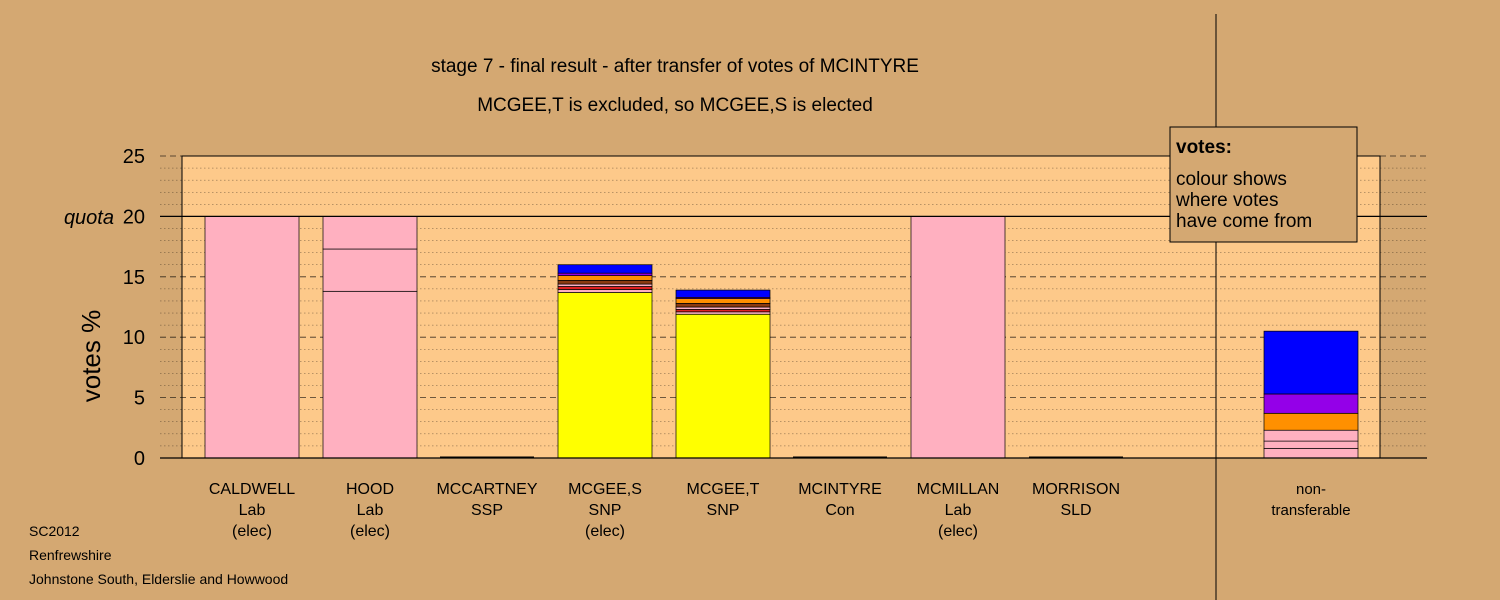 Image resolution: width=1500 pixels, height=600 pixels. I want to click on legend-line-1: colour shows, so click(1231, 179).